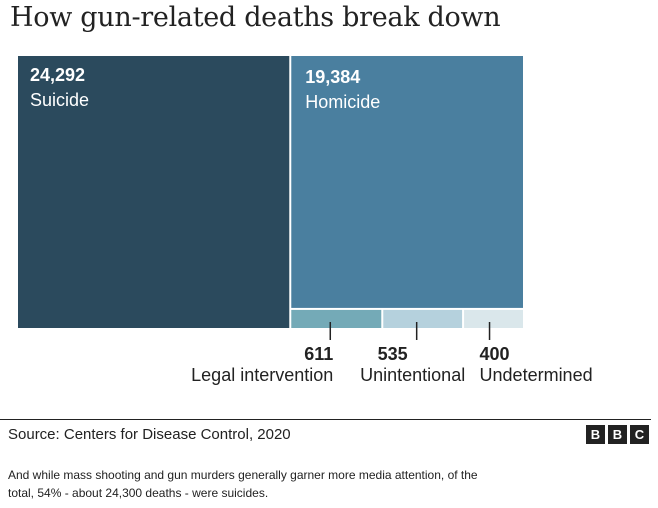  Describe the element at coordinates (342, 102) in the screenshot. I see `data-label-homicide-name: Homicide` at that location.